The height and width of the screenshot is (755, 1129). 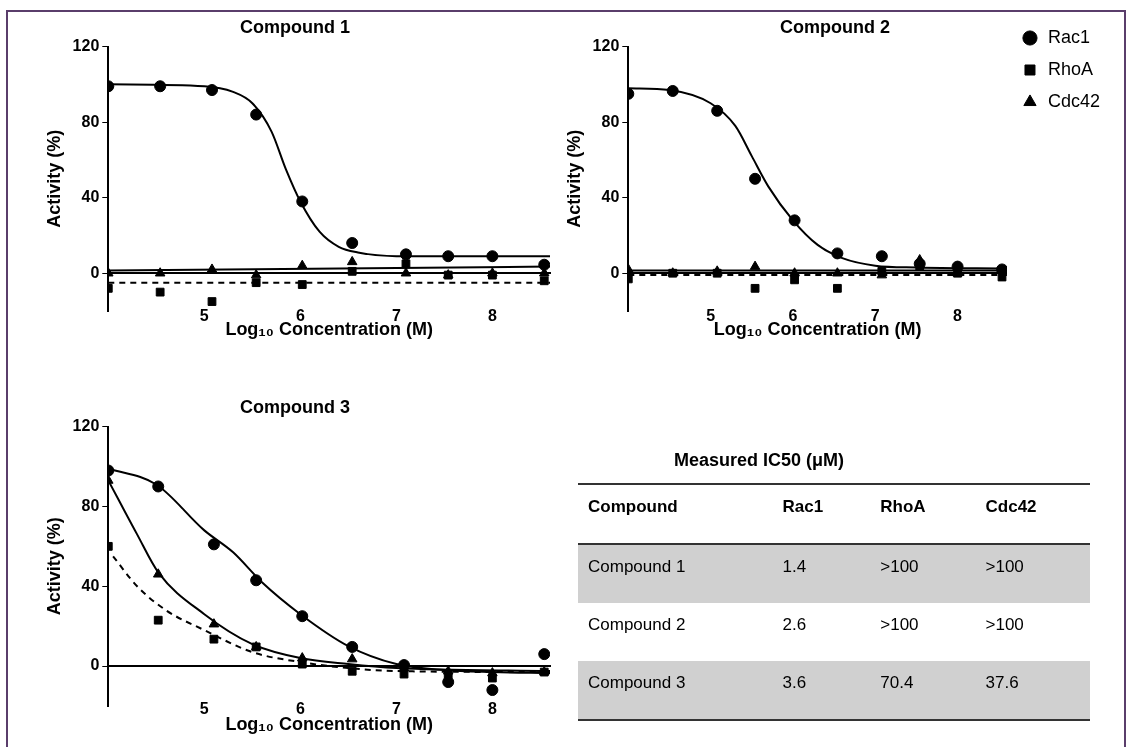 I want to click on text: 3.6, so click(x=794, y=682).